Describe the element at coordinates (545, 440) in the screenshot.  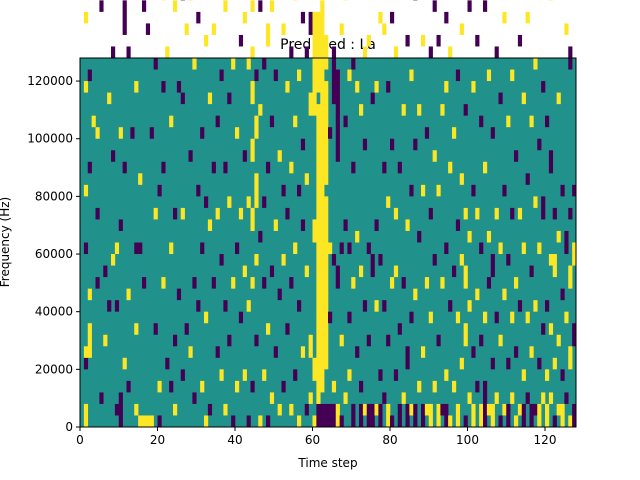
I see `x-tick-label: 120` at that location.